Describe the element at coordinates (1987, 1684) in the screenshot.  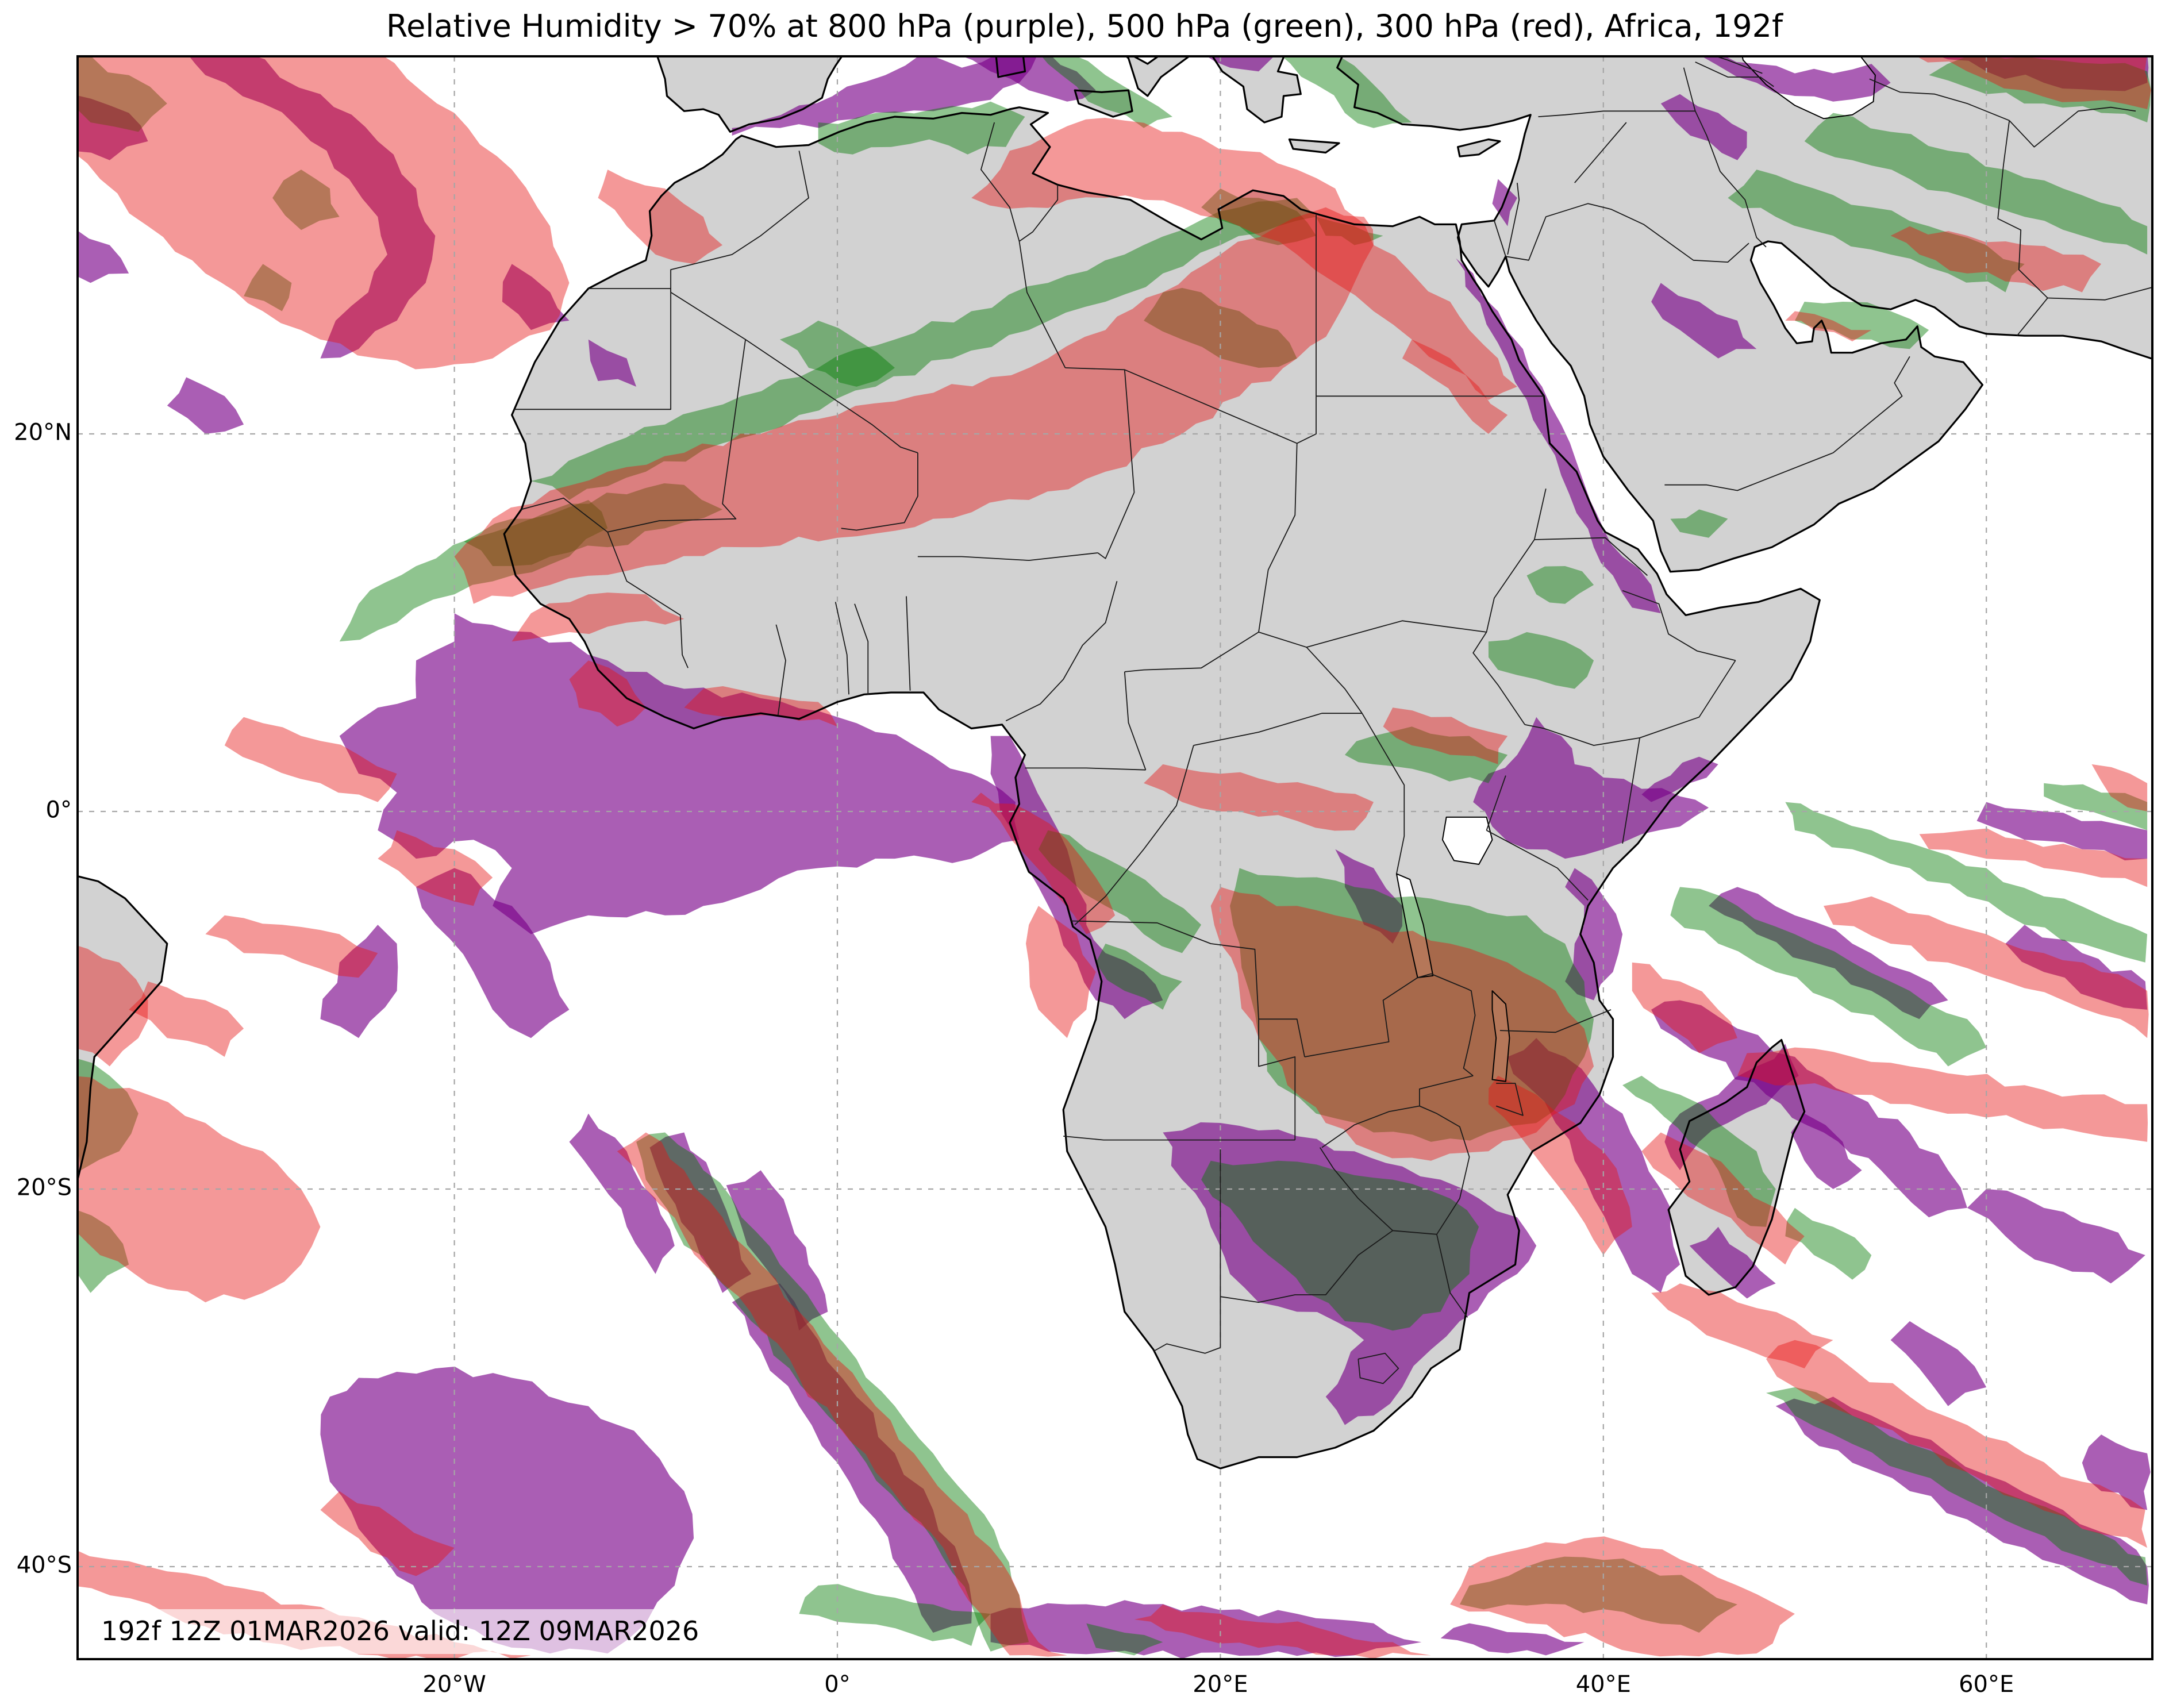
I see `x-tick-label: 60°E` at that location.